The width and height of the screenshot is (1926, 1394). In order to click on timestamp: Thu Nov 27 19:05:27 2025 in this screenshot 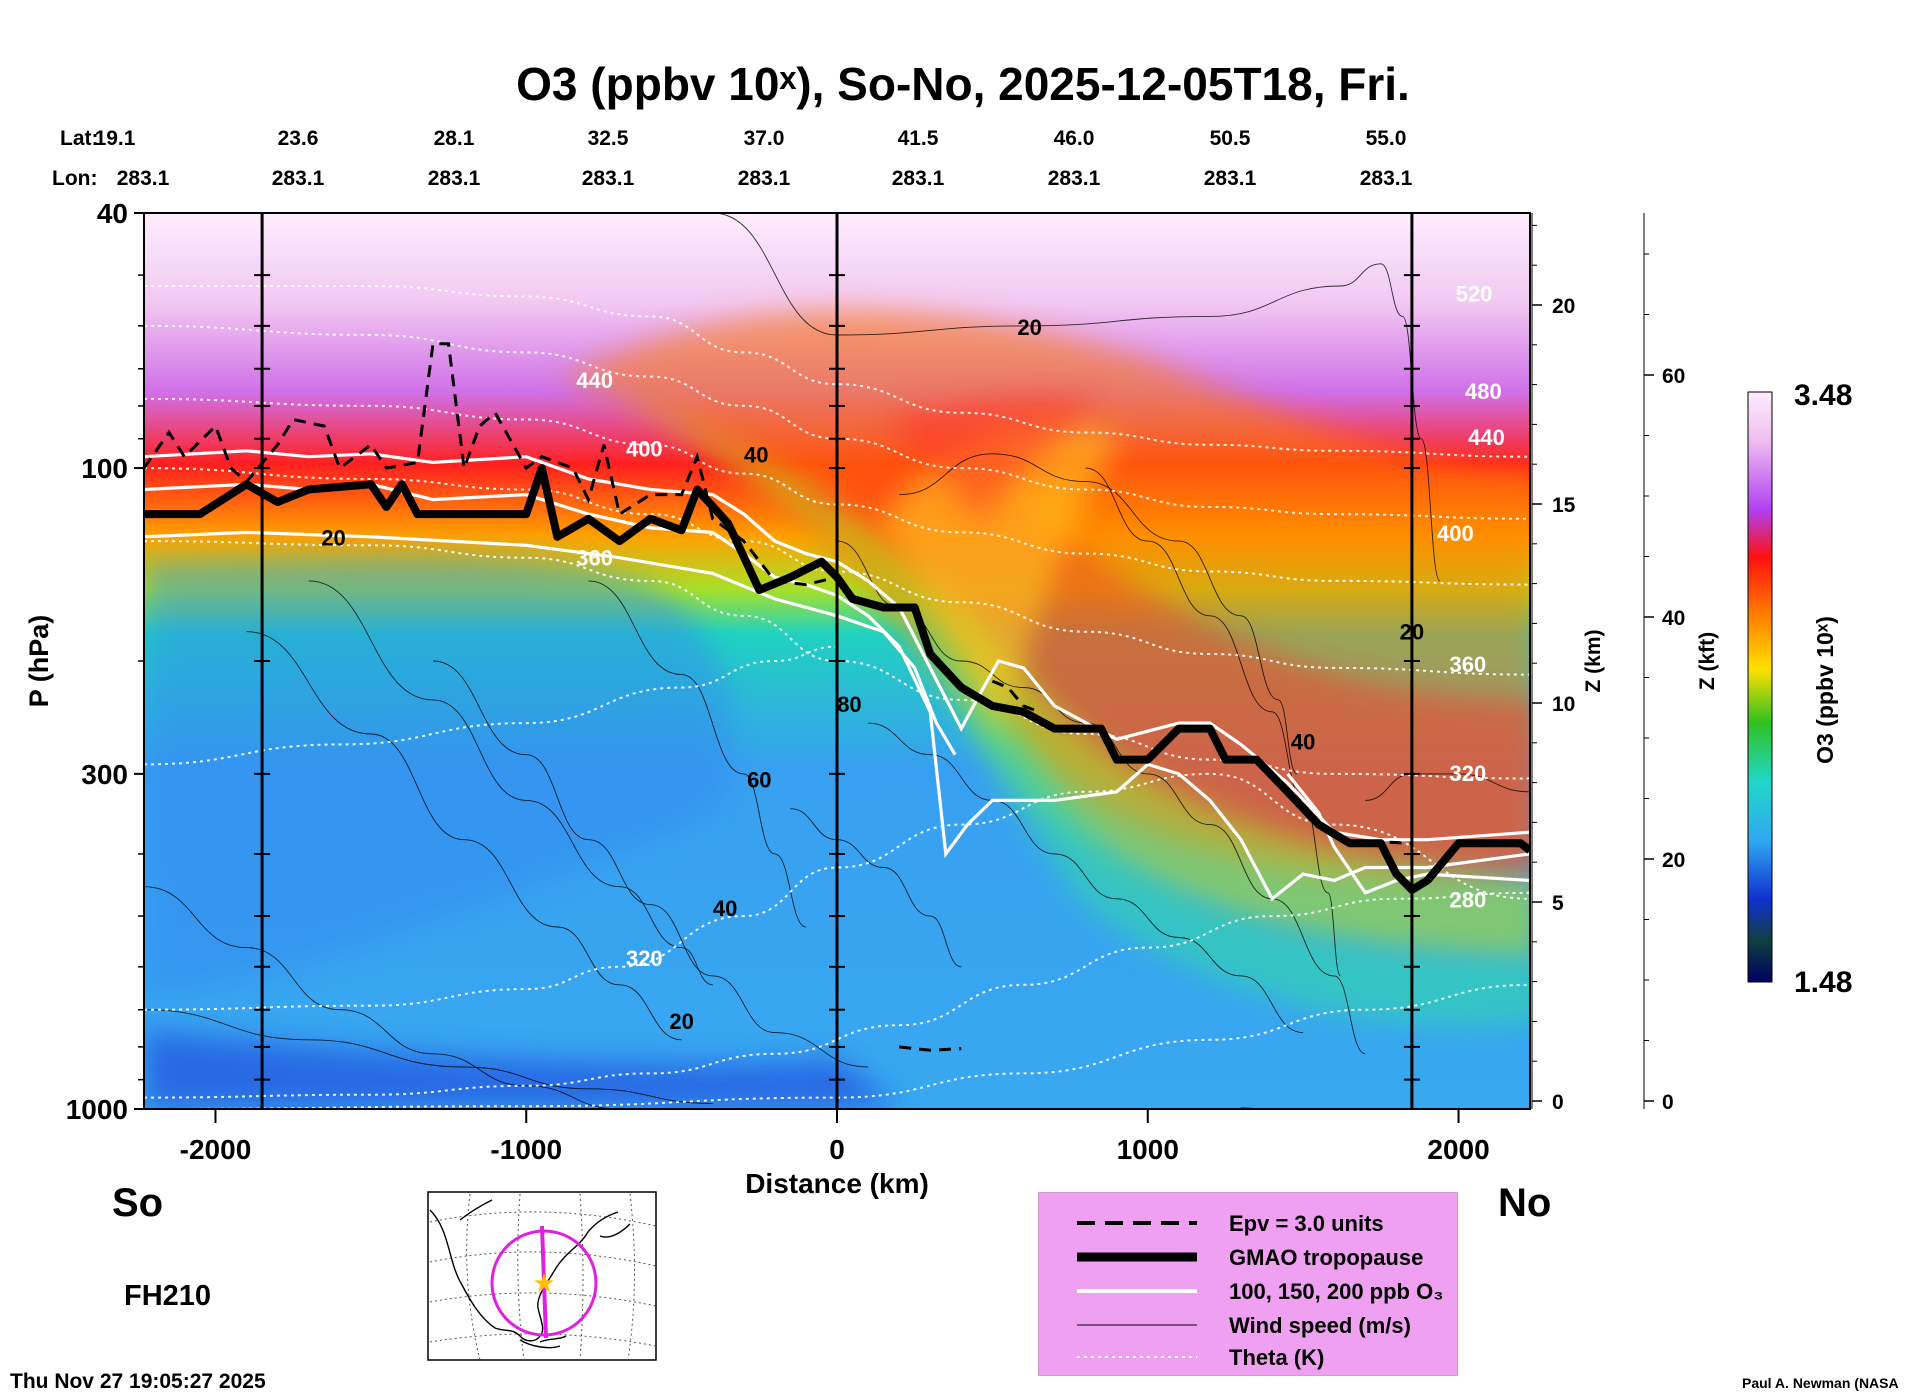, I will do `click(138, 1381)`.